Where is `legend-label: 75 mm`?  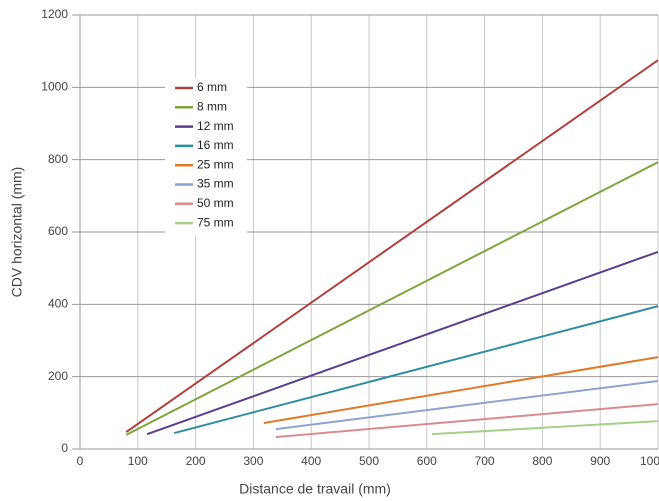
legend-label: 75 mm is located at coordinates (215, 222).